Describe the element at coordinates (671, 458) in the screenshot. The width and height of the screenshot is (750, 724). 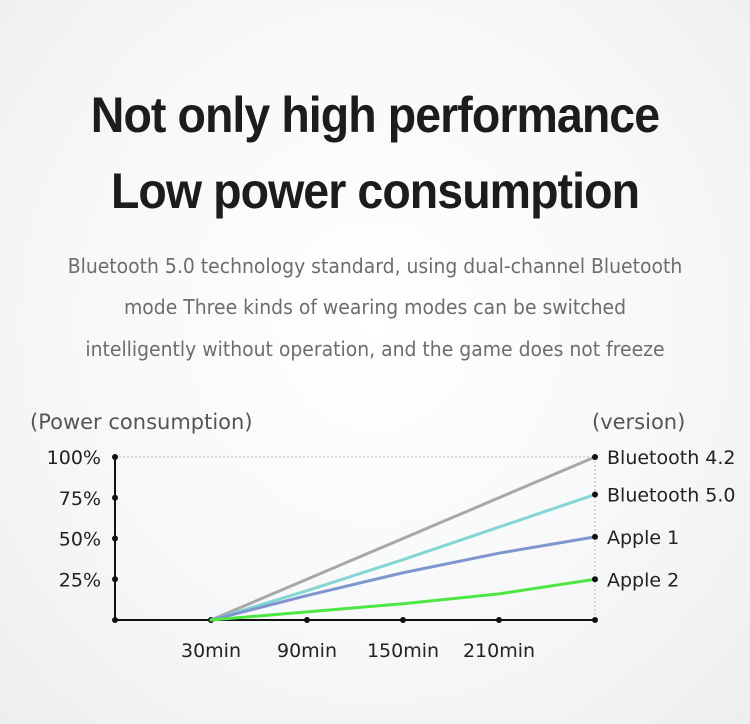
I see `legend-label-0: Bluetooth 4.2` at that location.